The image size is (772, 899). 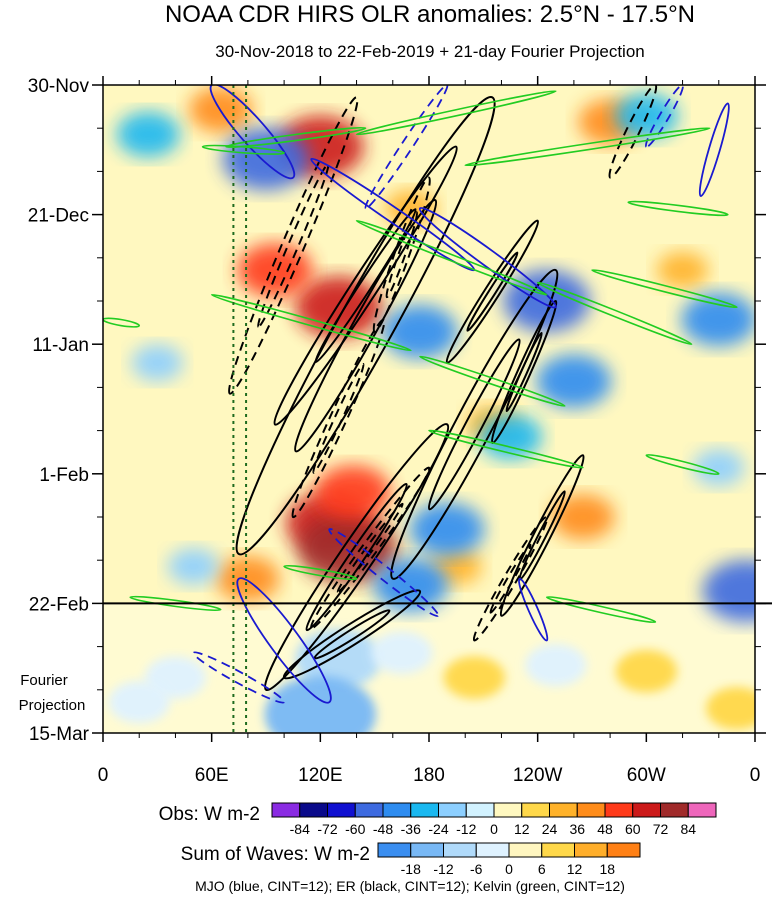 What do you see at coordinates (661, 829) in the screenshot?
I see `obs-colorbar-level-label: 72` at bounding box center [661, 829].